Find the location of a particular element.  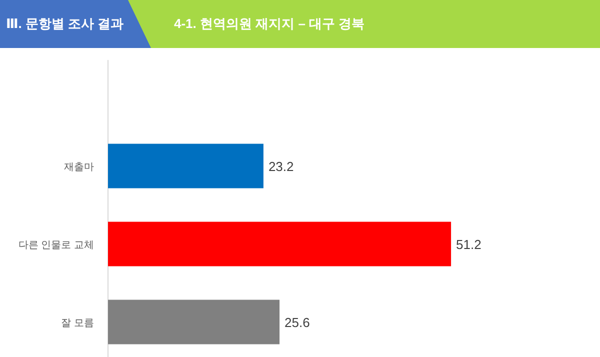

chart-subtitle: Ⅲ. 문항별 조사 결과 is located at coordinates (65, 23).